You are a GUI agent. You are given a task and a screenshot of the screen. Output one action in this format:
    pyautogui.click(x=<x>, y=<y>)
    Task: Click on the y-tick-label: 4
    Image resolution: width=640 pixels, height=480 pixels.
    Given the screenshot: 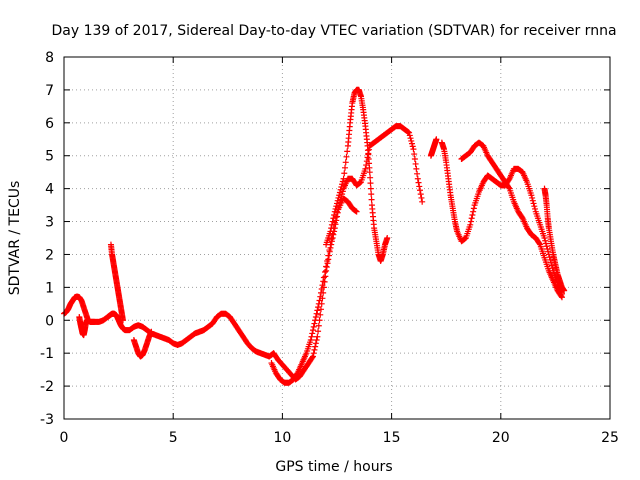 What is the action you would take?
    pyautogui.click(x=49, y=190)
    